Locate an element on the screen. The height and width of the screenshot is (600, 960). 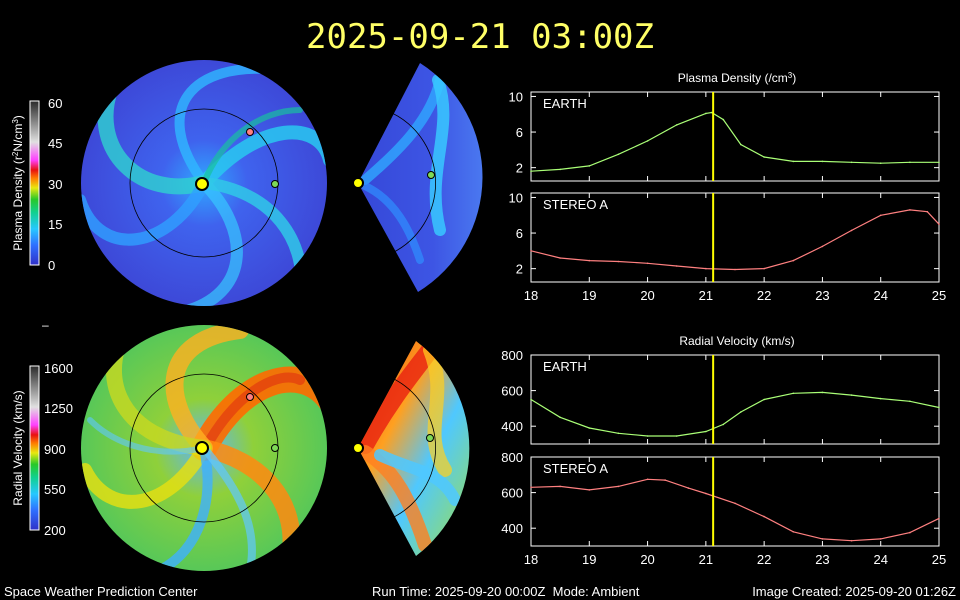
forecast-timestamp: 2025-09-21 03:00Z is located at coordinates (480, 37).